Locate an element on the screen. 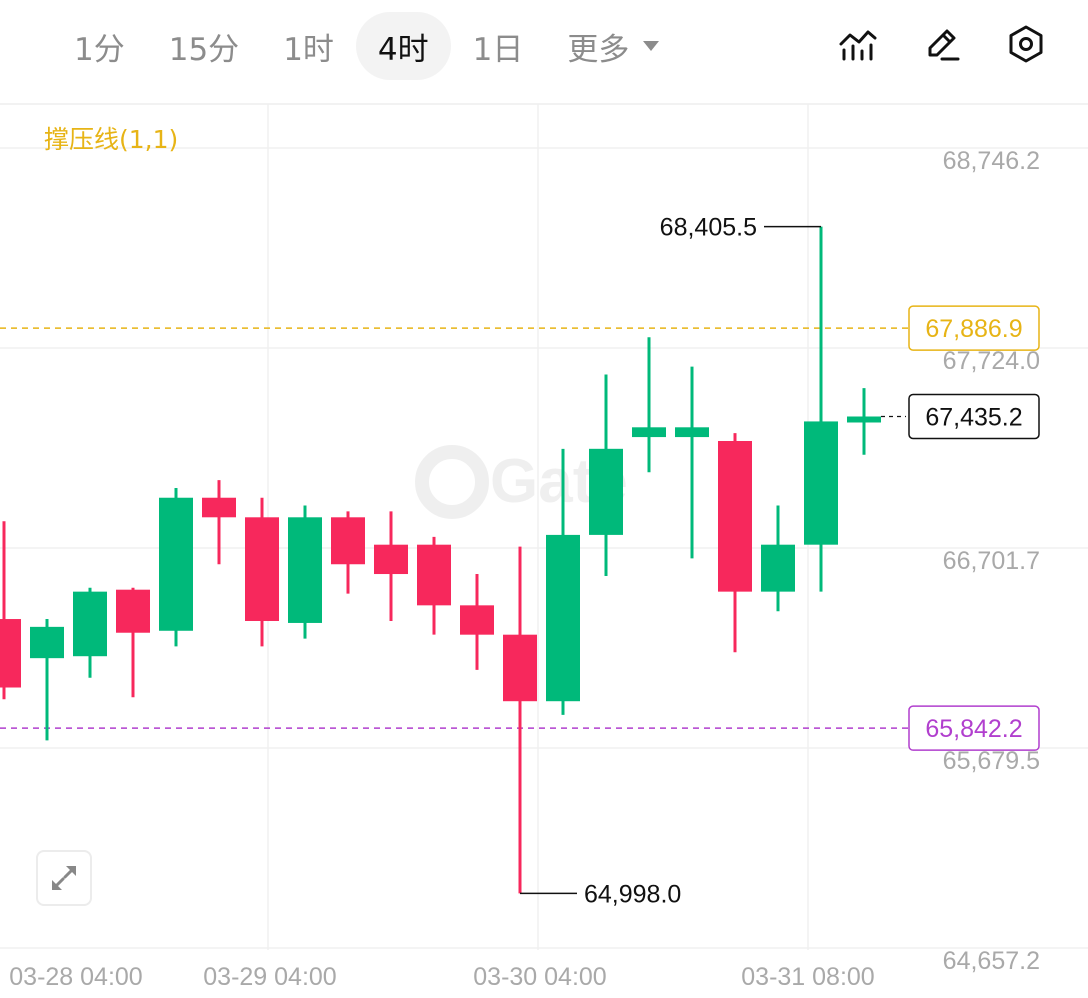 Image resolution: width=1088 pixels, height=998 pixels. support-price-tag-text: 65,842.2 is located at coordinates (973, 729).